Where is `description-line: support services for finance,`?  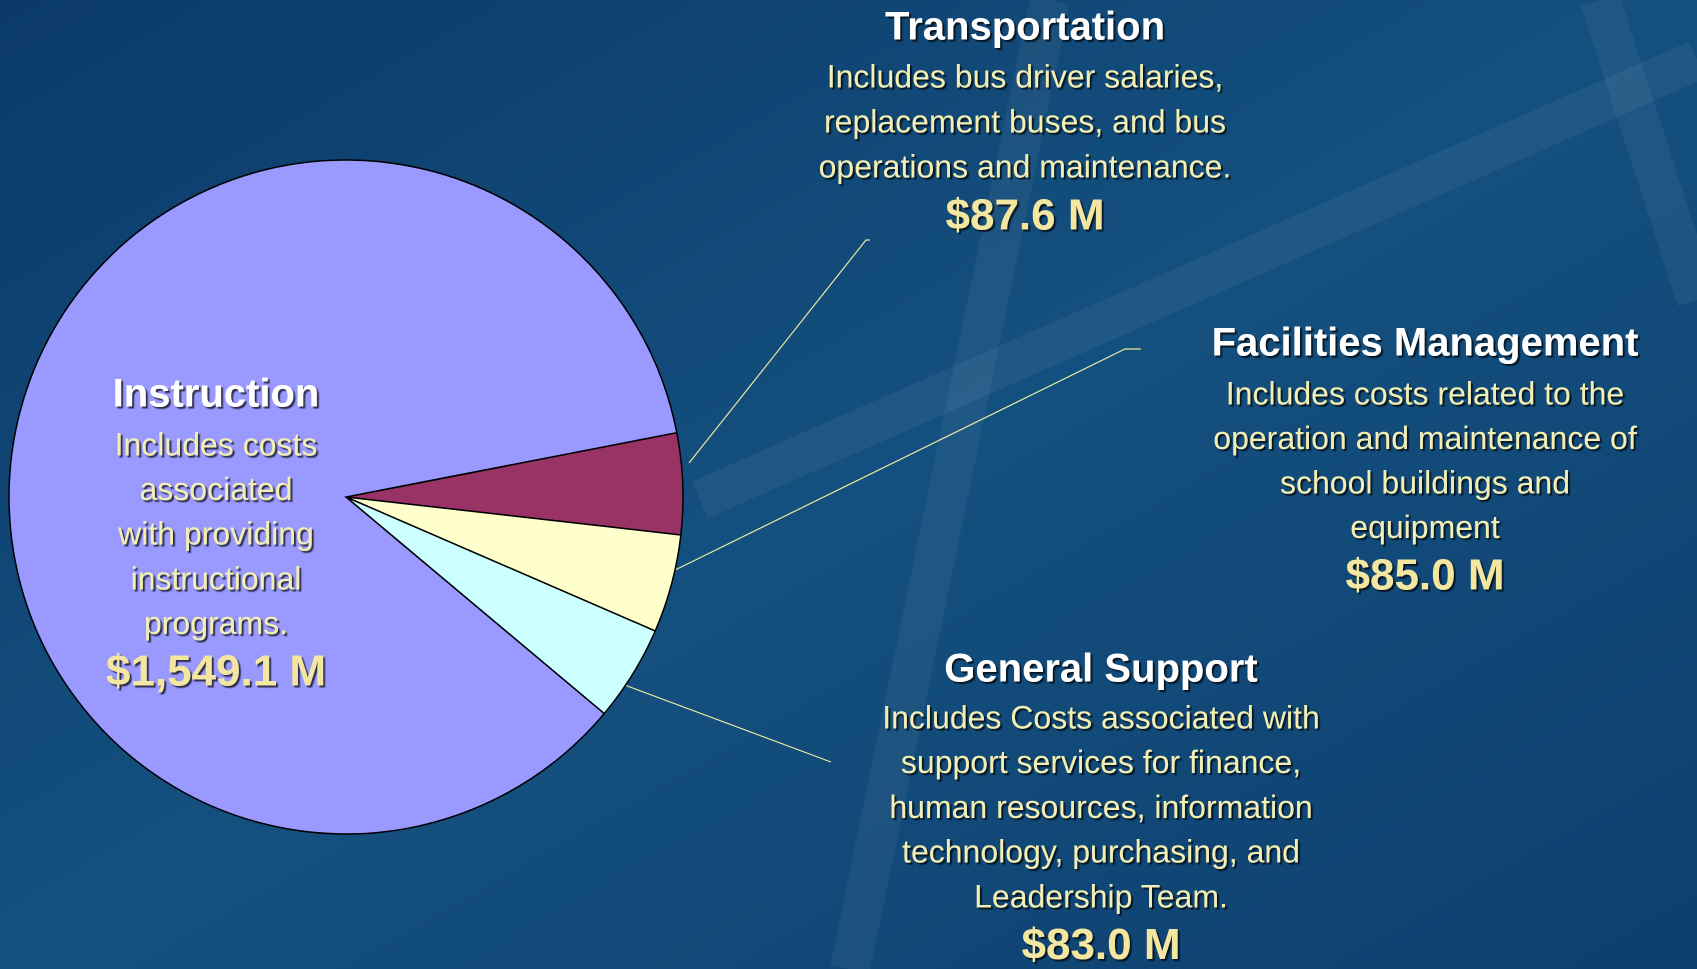 description-line: support services for finance, is located at coordinates (1101, 762).